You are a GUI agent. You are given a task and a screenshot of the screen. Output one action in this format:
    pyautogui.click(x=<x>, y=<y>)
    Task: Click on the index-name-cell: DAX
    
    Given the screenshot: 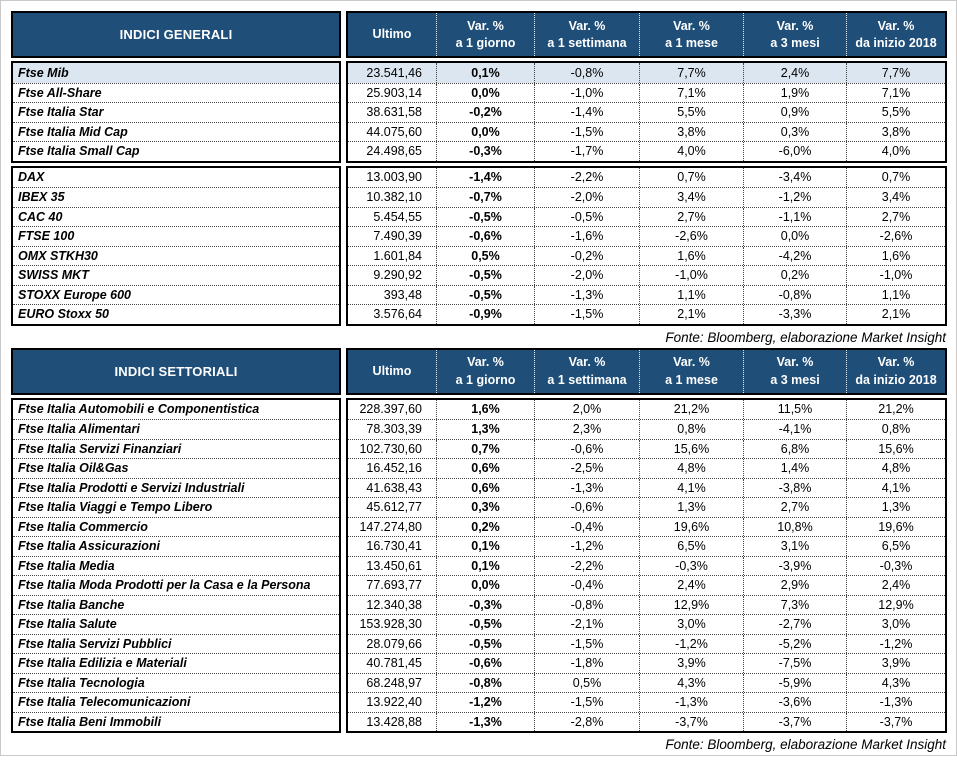 What is the action you would take?
    pyautogui.click(x=31, y=177)
    